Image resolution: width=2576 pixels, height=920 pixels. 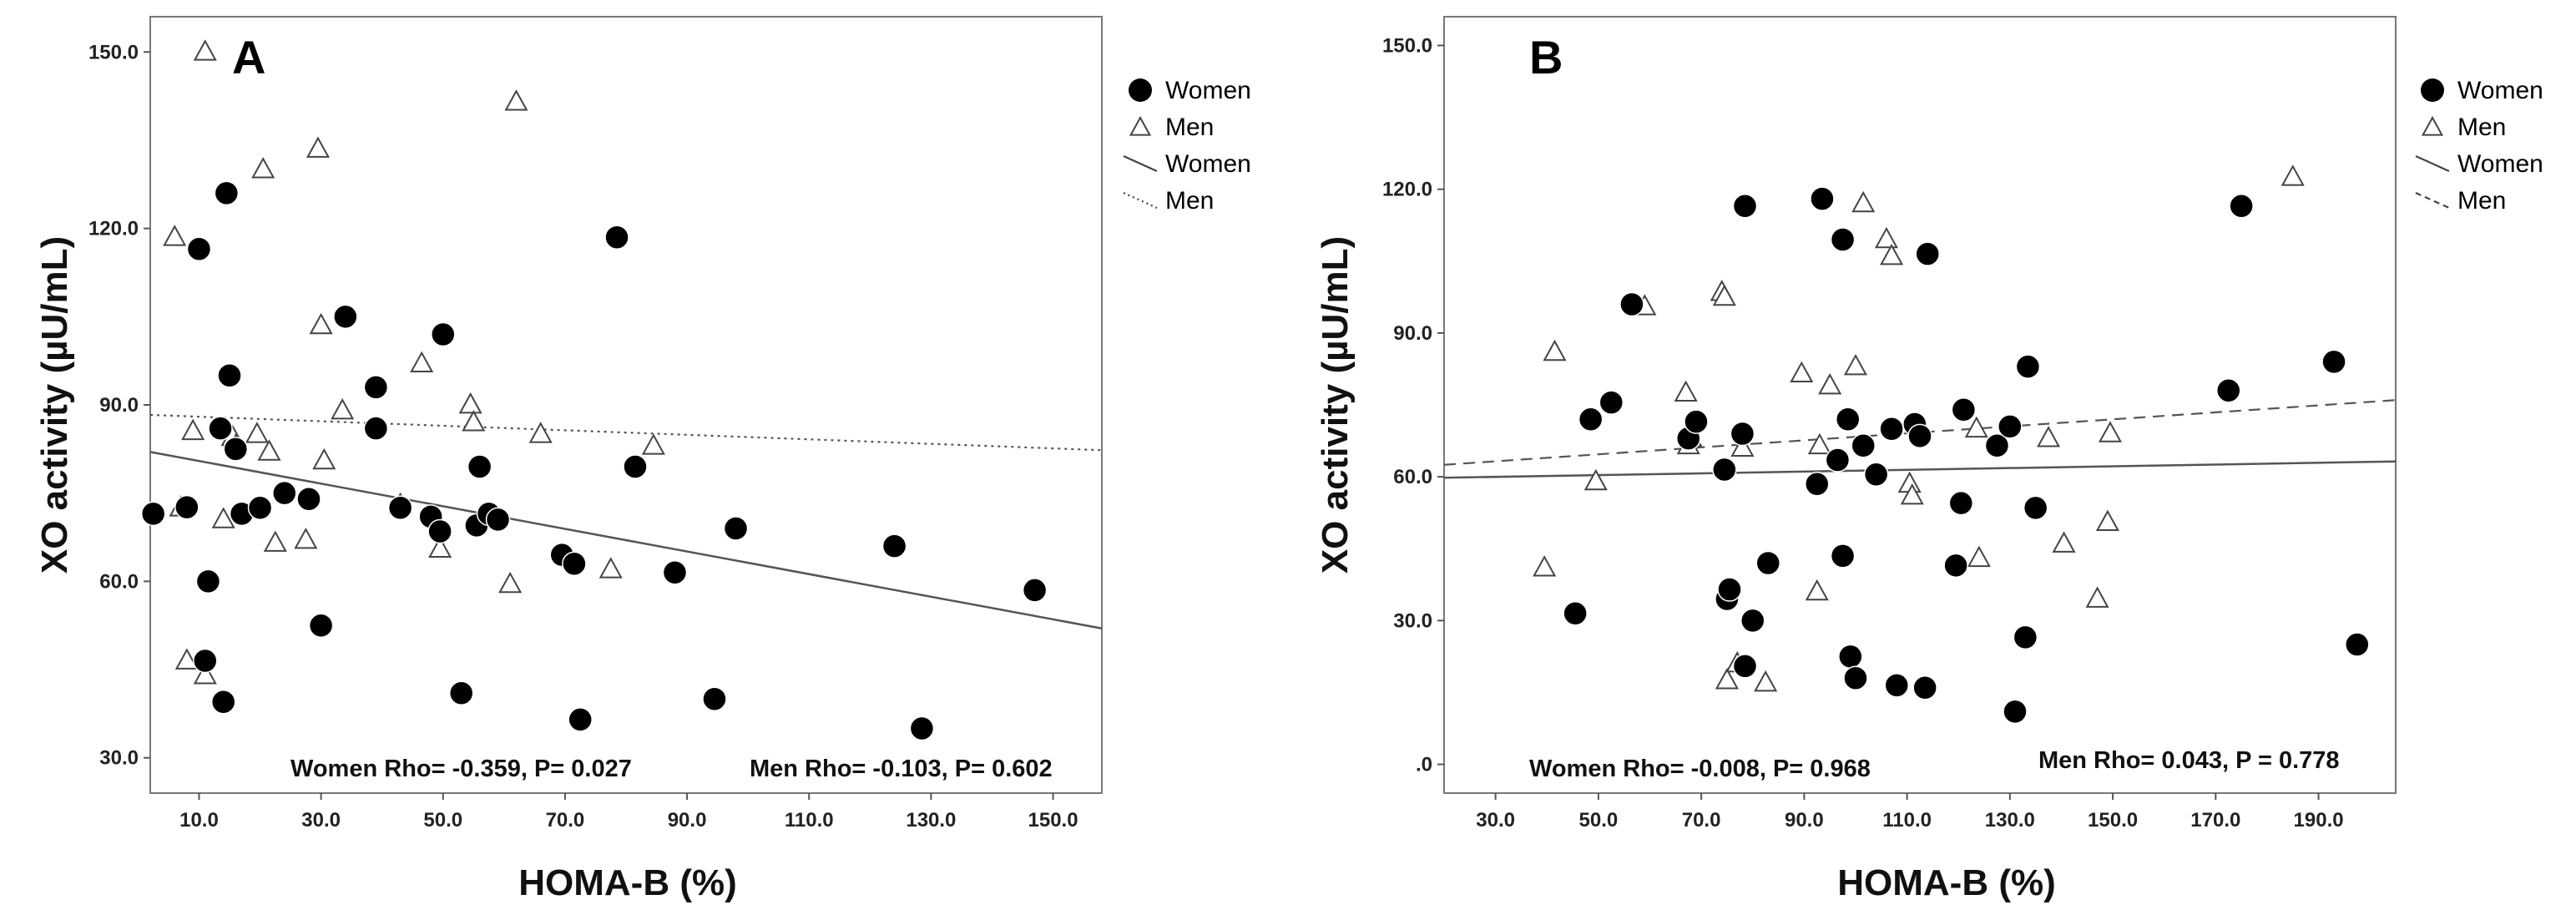 I want to click on panel-b-y-axis-title: XO activity (µU/mL), so click(x=1335, y=405).